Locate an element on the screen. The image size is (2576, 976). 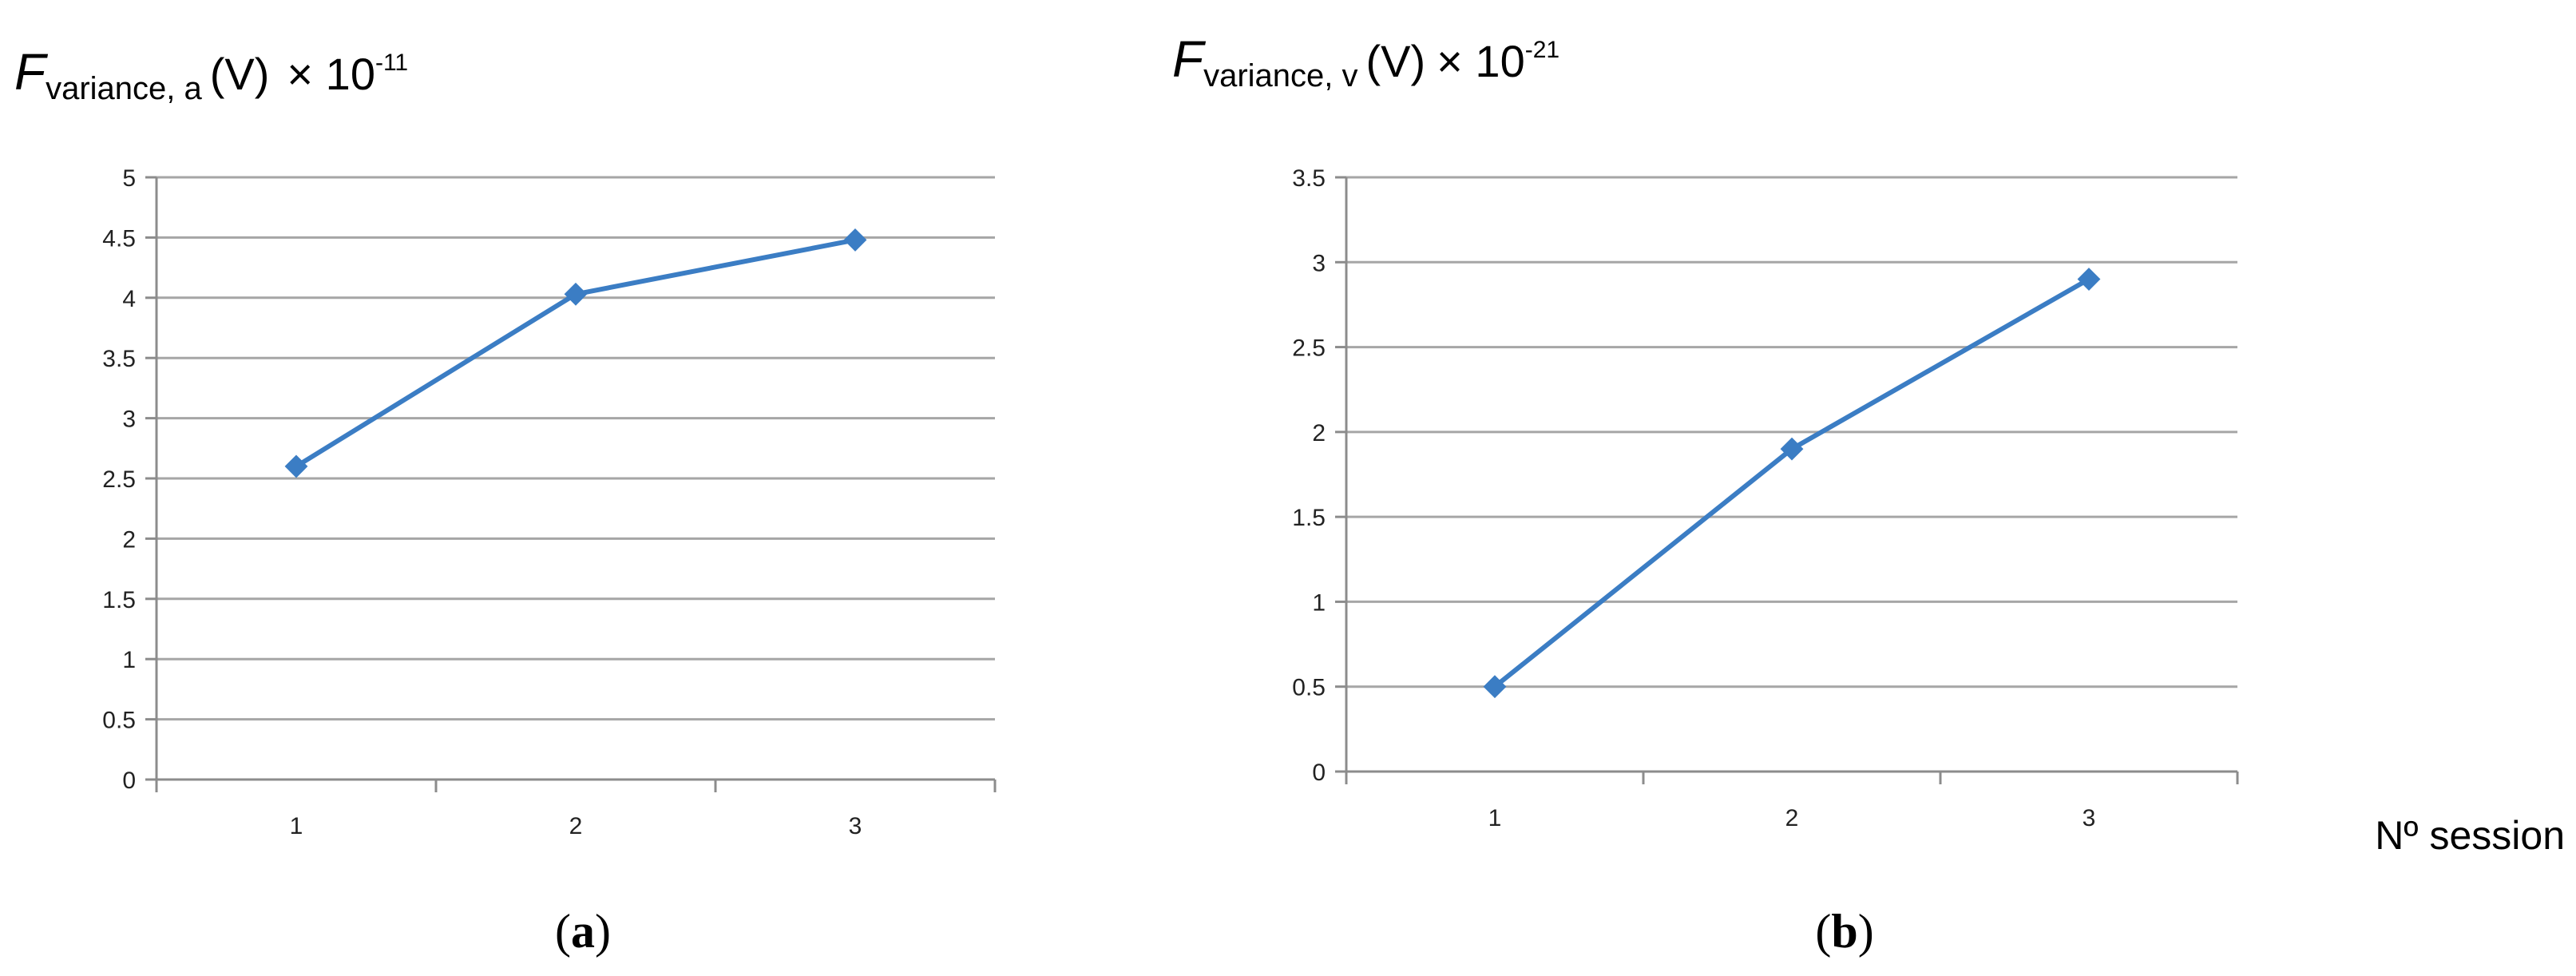
y-tick-label-b-6: 3 is located at coordinates (1319, 263).